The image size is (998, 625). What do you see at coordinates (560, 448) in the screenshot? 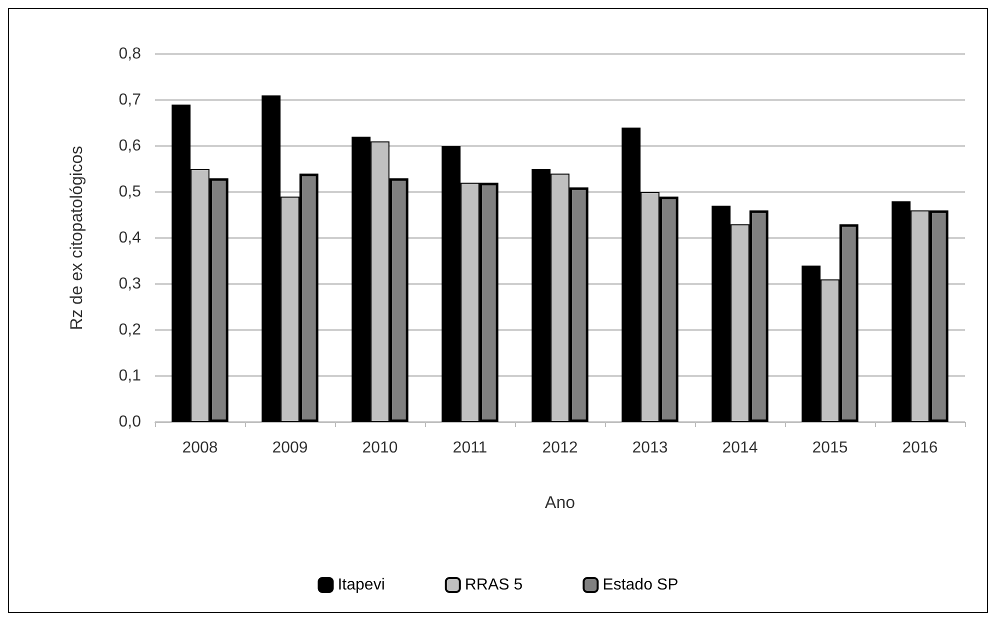
I see `x-tick-label: 2012` at bounding box center [560, 448].